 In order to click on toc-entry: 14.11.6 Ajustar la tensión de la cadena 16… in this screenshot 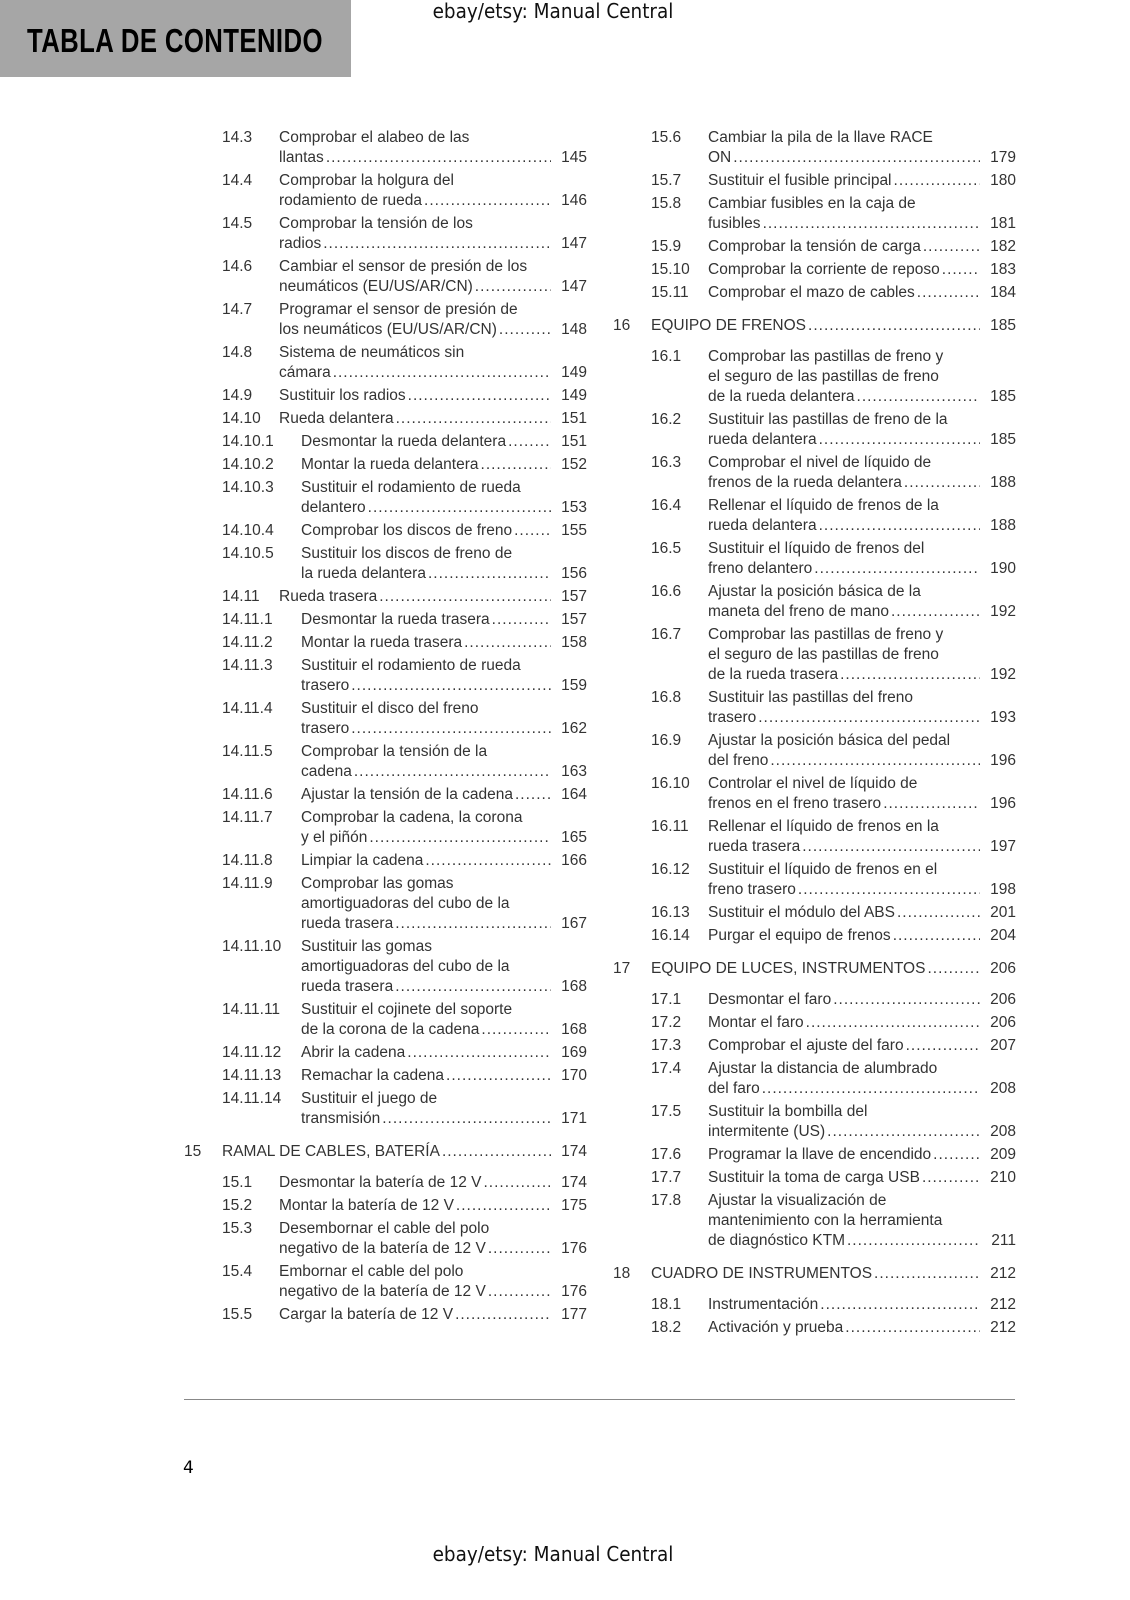, I will do `click(385, 795)`.